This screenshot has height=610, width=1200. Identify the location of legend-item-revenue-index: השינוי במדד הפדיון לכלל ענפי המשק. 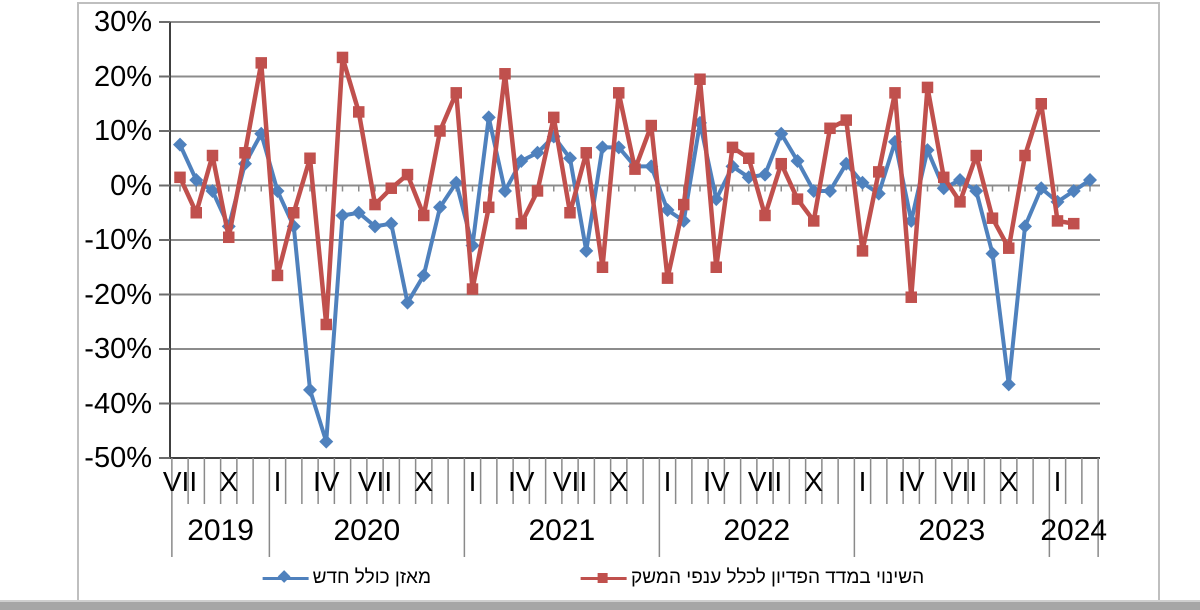
(752, 578).